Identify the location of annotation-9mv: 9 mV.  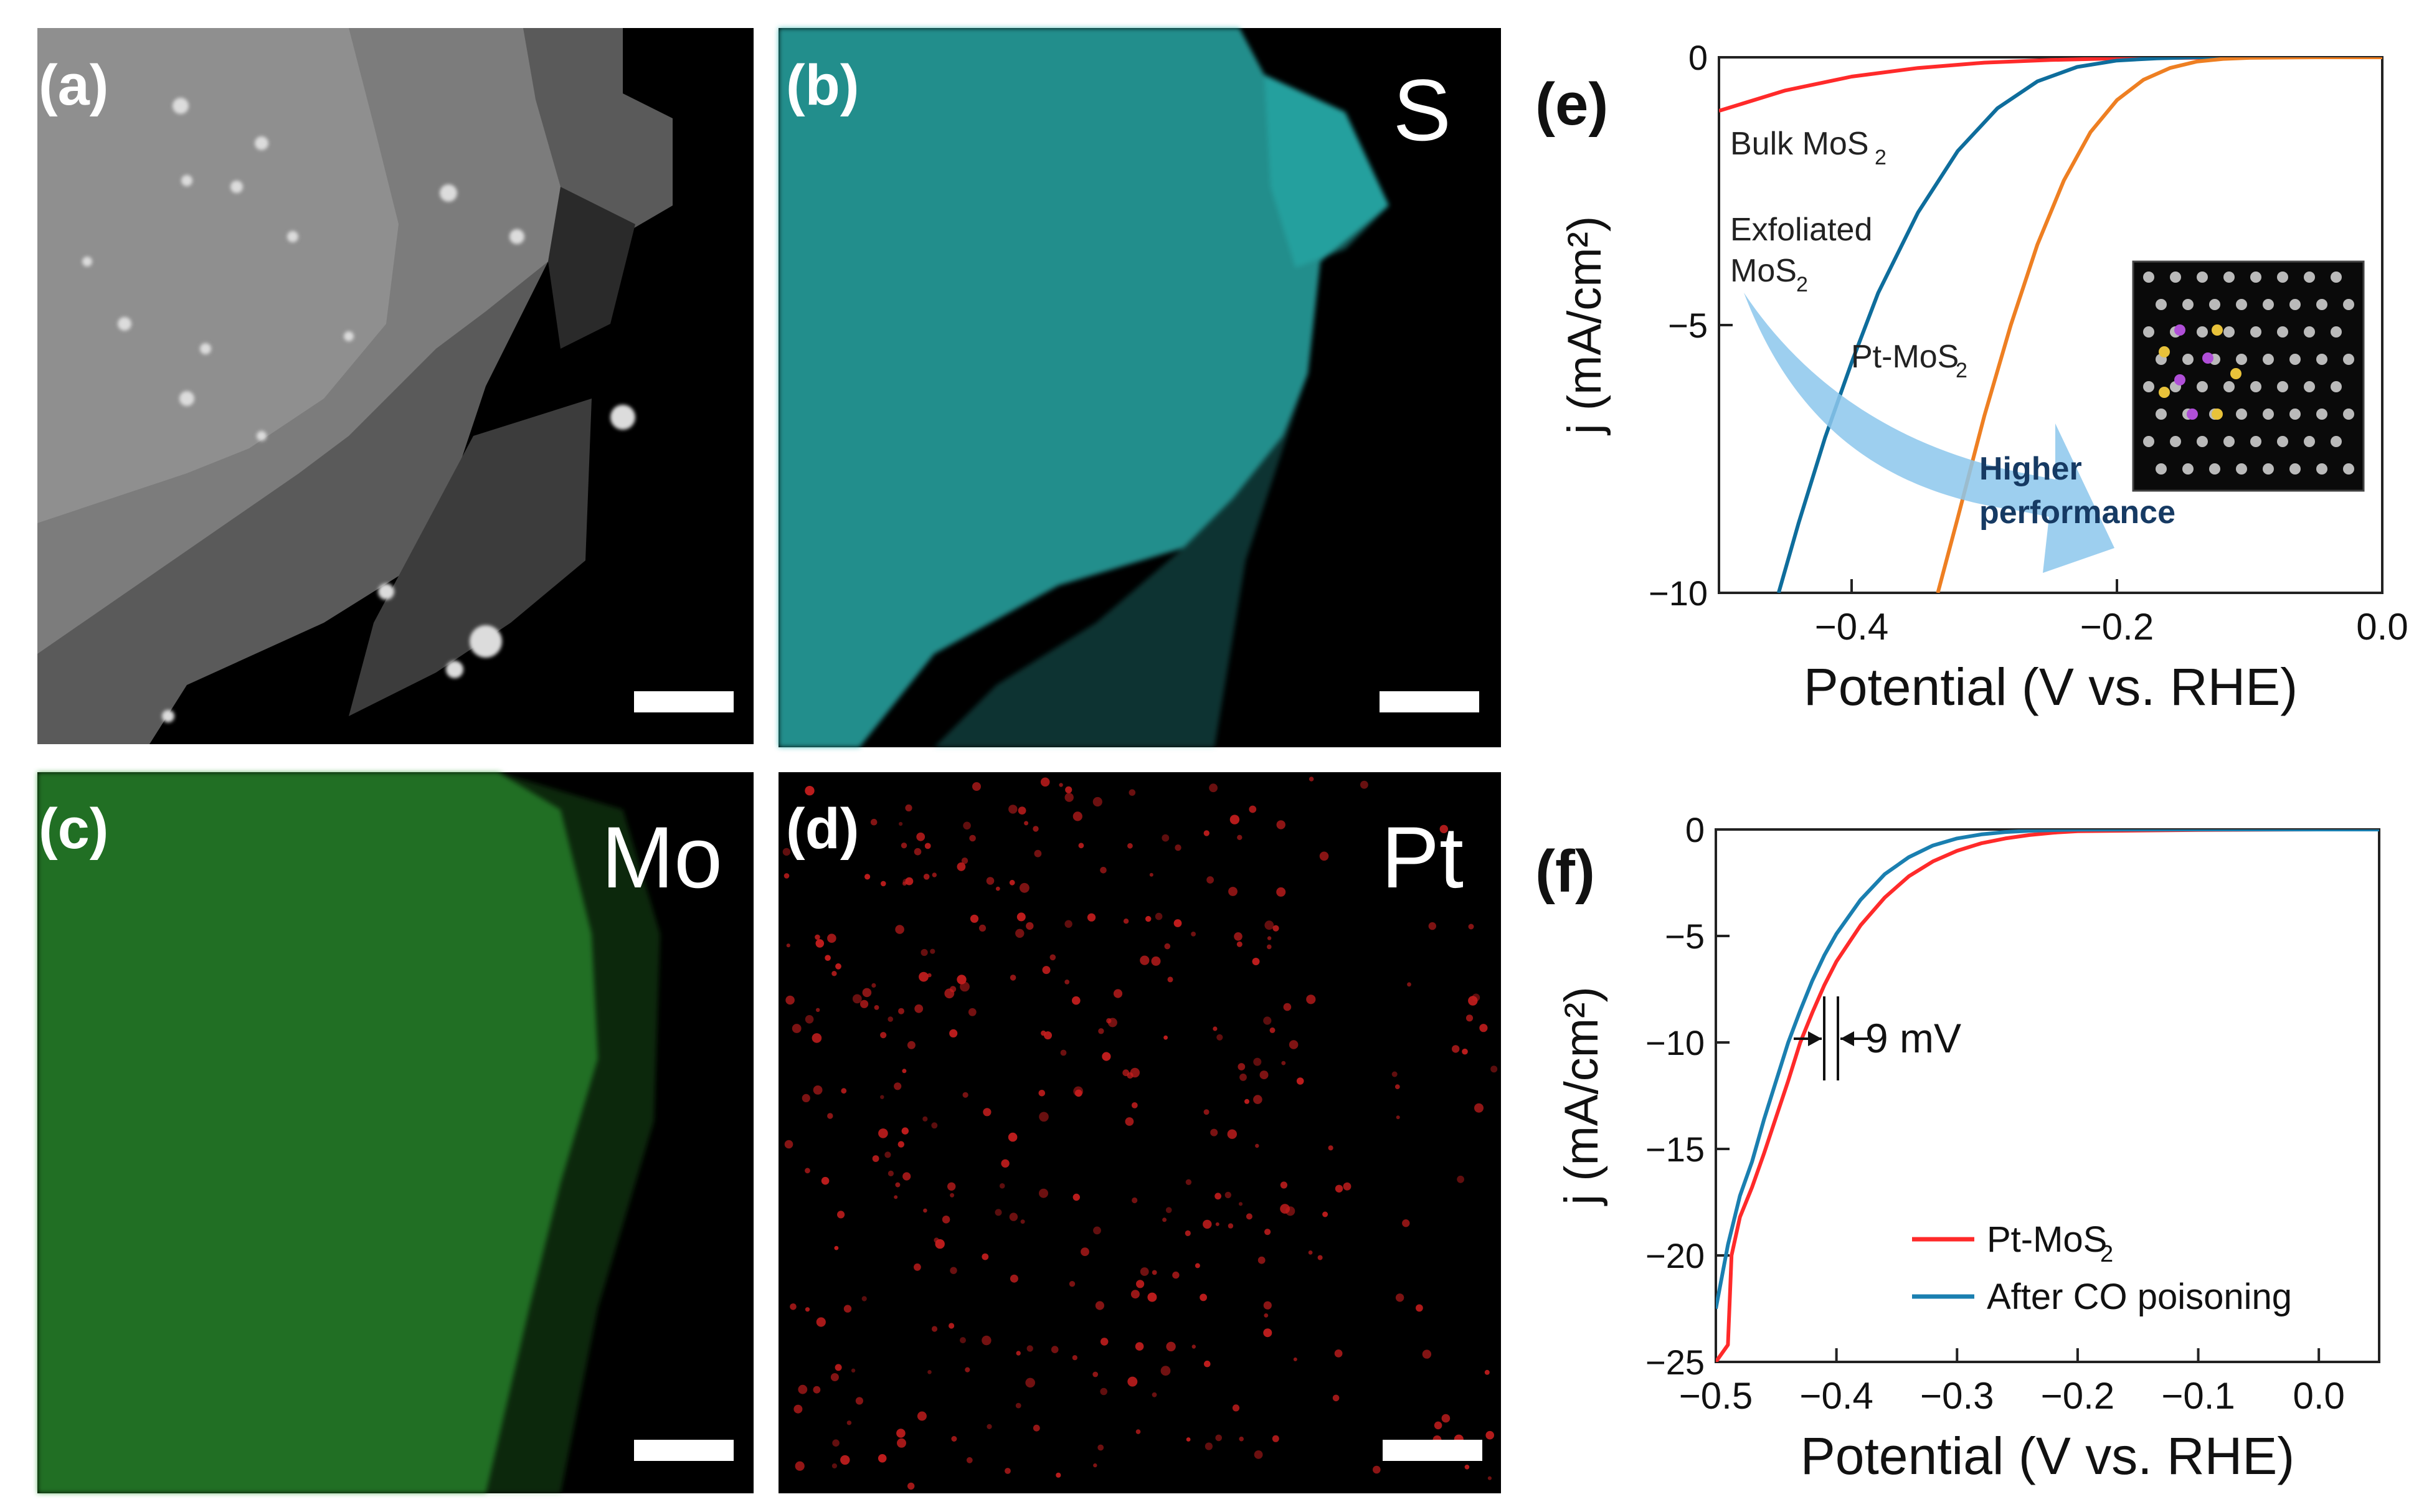
(1913, 1038).